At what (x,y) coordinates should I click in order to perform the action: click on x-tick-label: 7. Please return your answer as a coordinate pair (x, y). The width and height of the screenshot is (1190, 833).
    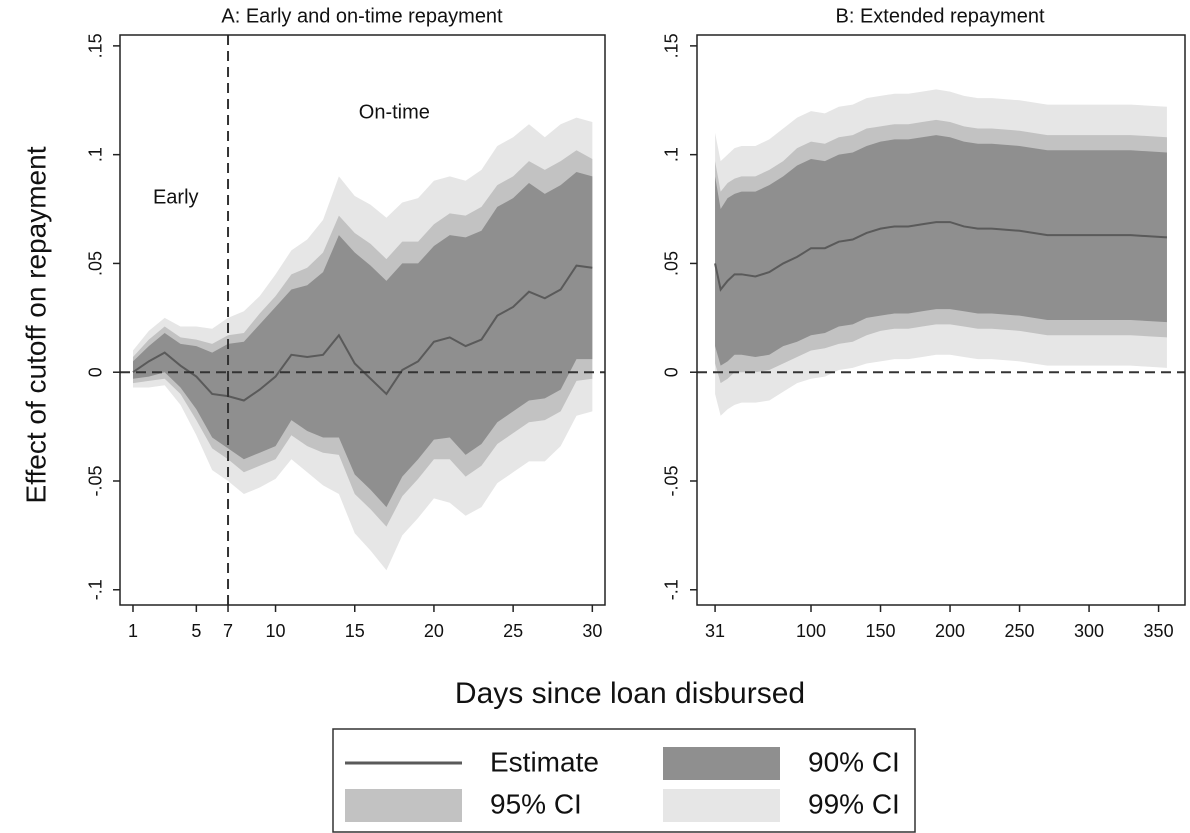
    Looking at the image, I should click on (228, 631).